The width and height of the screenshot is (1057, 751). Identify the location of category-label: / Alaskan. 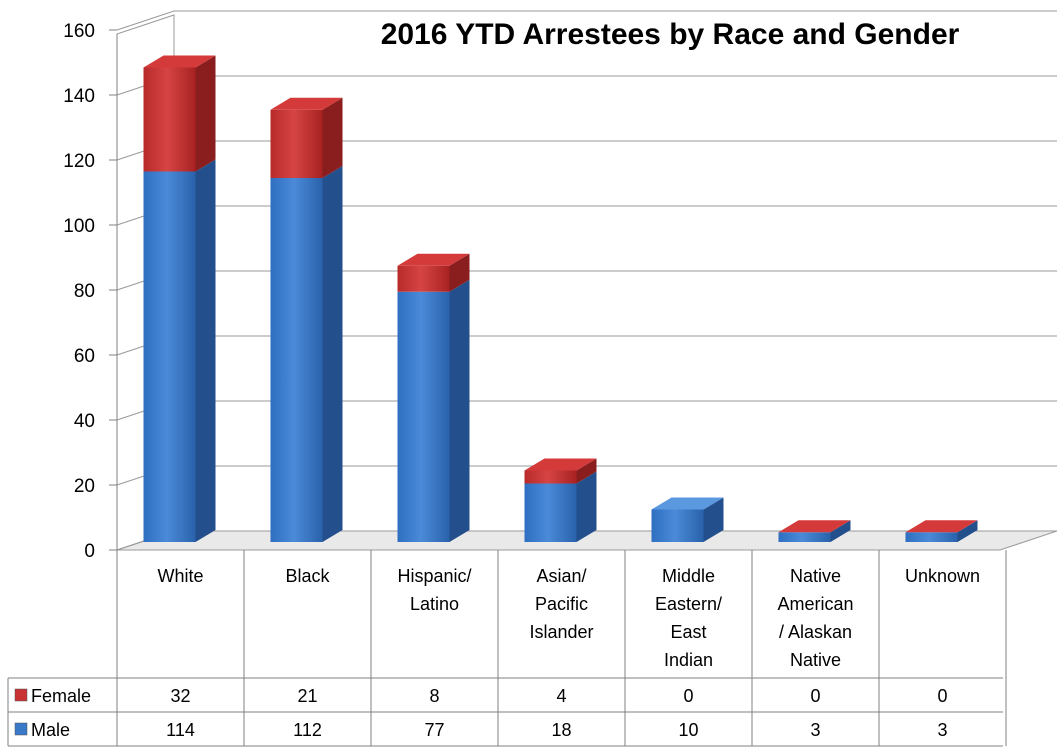
(815, 632).